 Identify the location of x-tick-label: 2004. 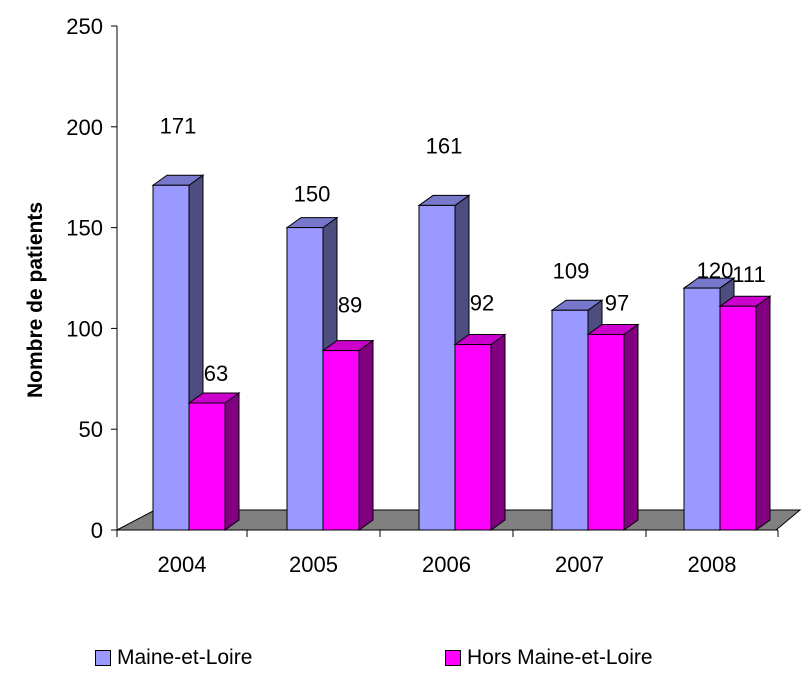
(182, 564).